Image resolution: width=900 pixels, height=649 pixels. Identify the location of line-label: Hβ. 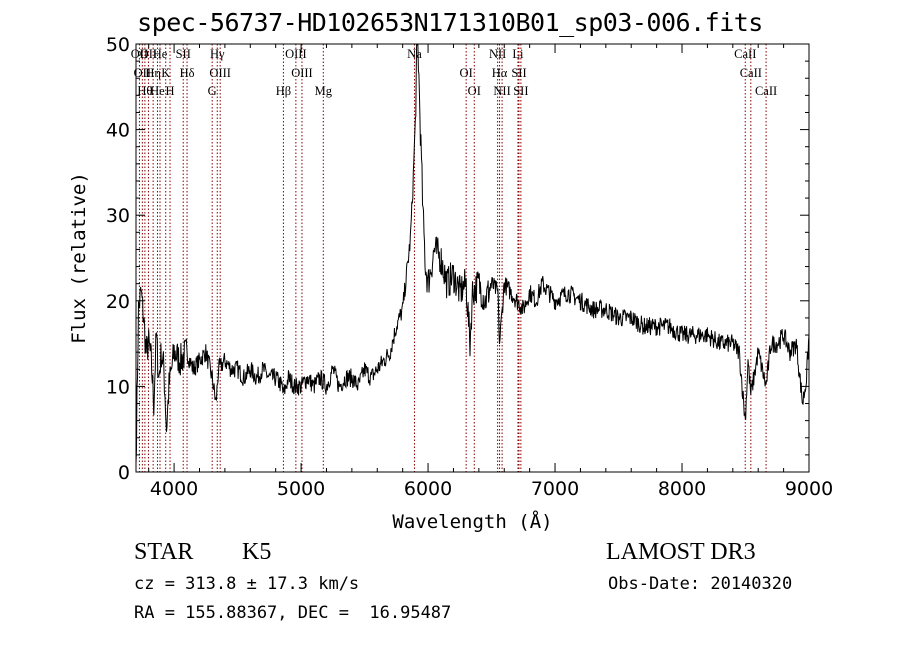
(283, 91).